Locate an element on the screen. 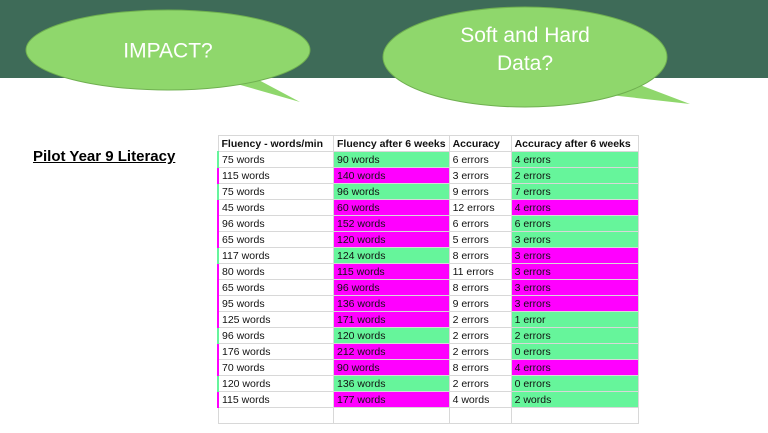 This screenshot has width=768, height=433. table-row: 70 words 90 words 8 errors 4 errors is located at coordinates (428, 367).